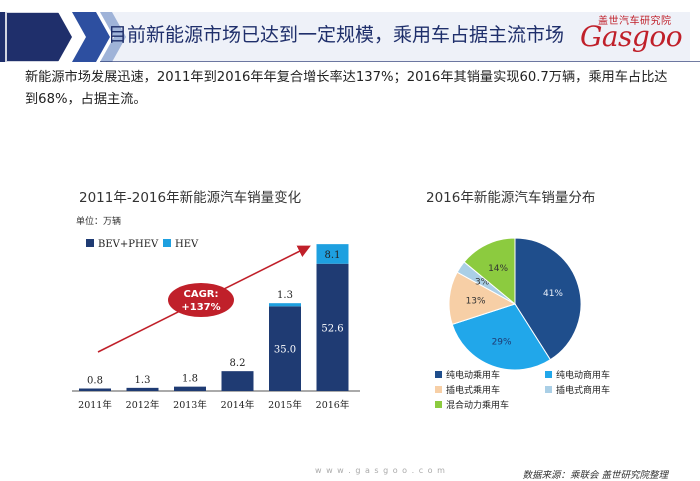 This screenshot has width=700, height=481. What do you see at coordinates (128, 244) in the screenshot?
I see `legend-label-bev: BEV+PHEV` at bounding box center [128, 244].